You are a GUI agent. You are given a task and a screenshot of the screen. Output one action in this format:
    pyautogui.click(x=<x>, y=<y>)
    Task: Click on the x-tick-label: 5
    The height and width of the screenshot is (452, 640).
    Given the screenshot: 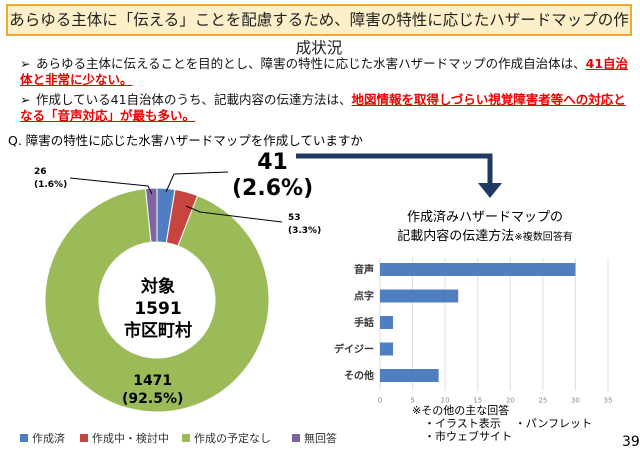 What is the action you would take?
    pyautogui.click(x=412, y=401)
    